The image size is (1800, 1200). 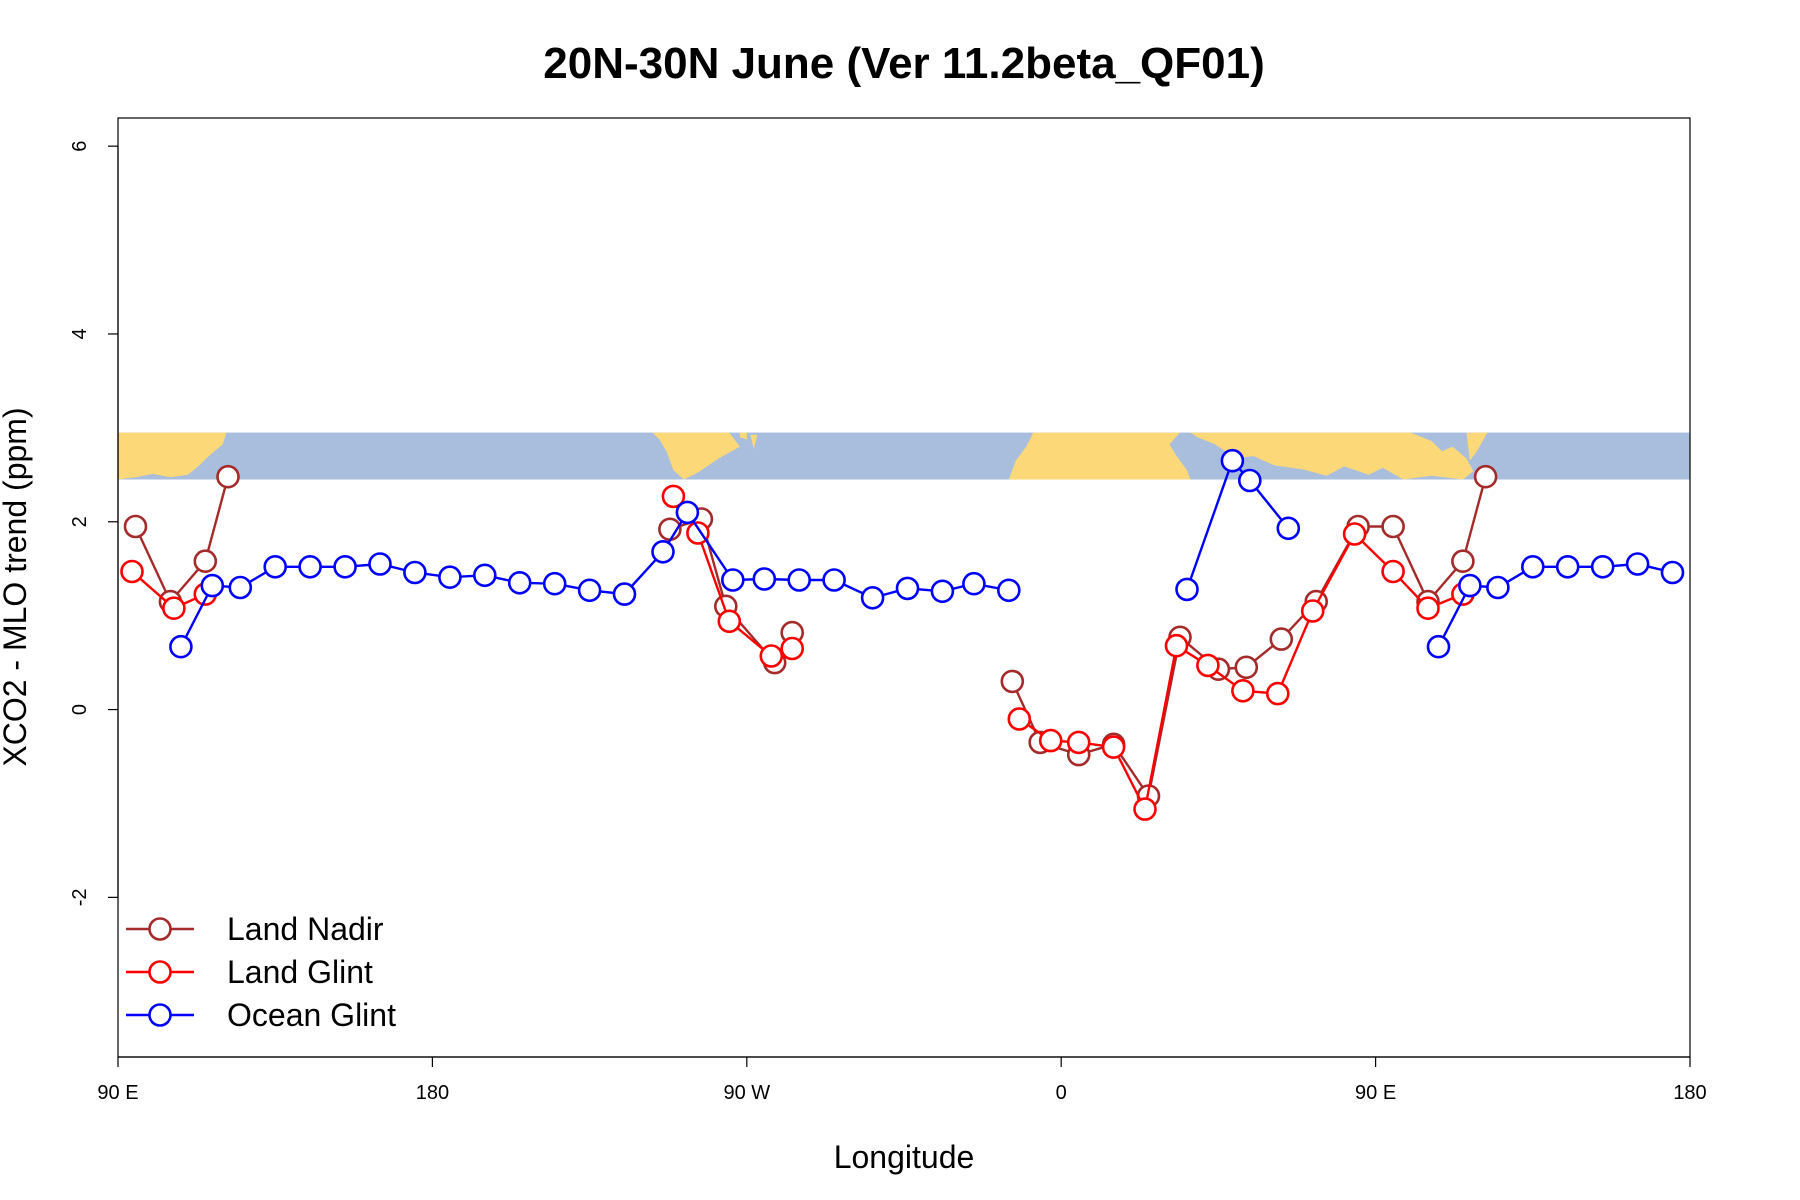 What do you see at coordinates (300, 972) in the screenshot?
I see `legend-label: Land Glint` at bounding box center [300, 972].